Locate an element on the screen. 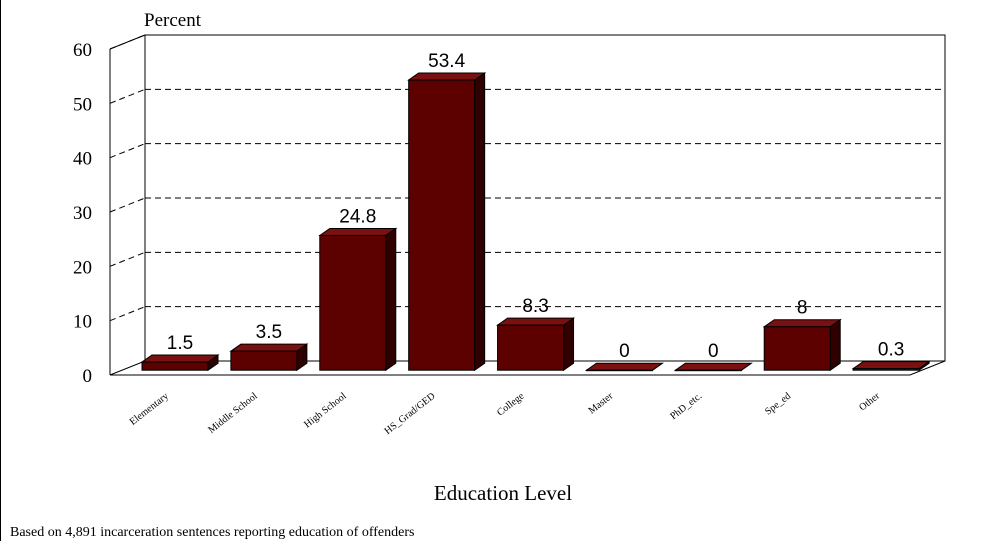 Image resolution: width=999 pixels, height=541 pixels. category-label: HS_Grad/GED is located at coordinates (410, 414).